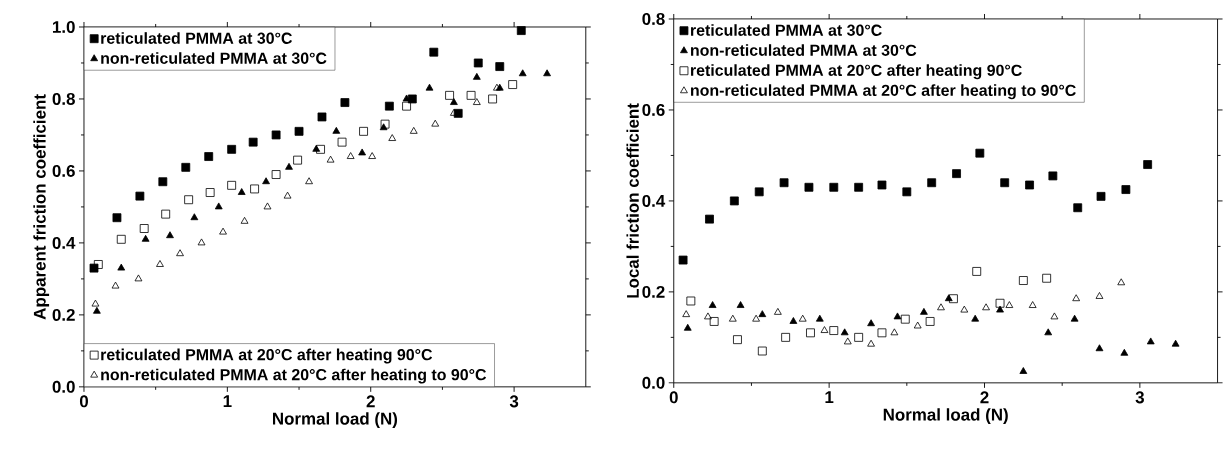  What do you see at coordinates (856, 72) in the screenshot?
I see `legend-label: reticulated PMMA at 20°C after heating 90°C` at bounding box center [856, 72].